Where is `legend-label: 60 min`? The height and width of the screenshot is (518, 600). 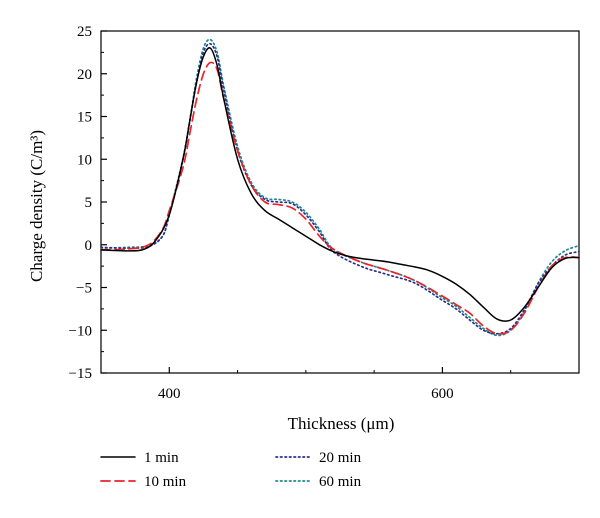 legend-label: 60 min is located at coordinates (340, 482).